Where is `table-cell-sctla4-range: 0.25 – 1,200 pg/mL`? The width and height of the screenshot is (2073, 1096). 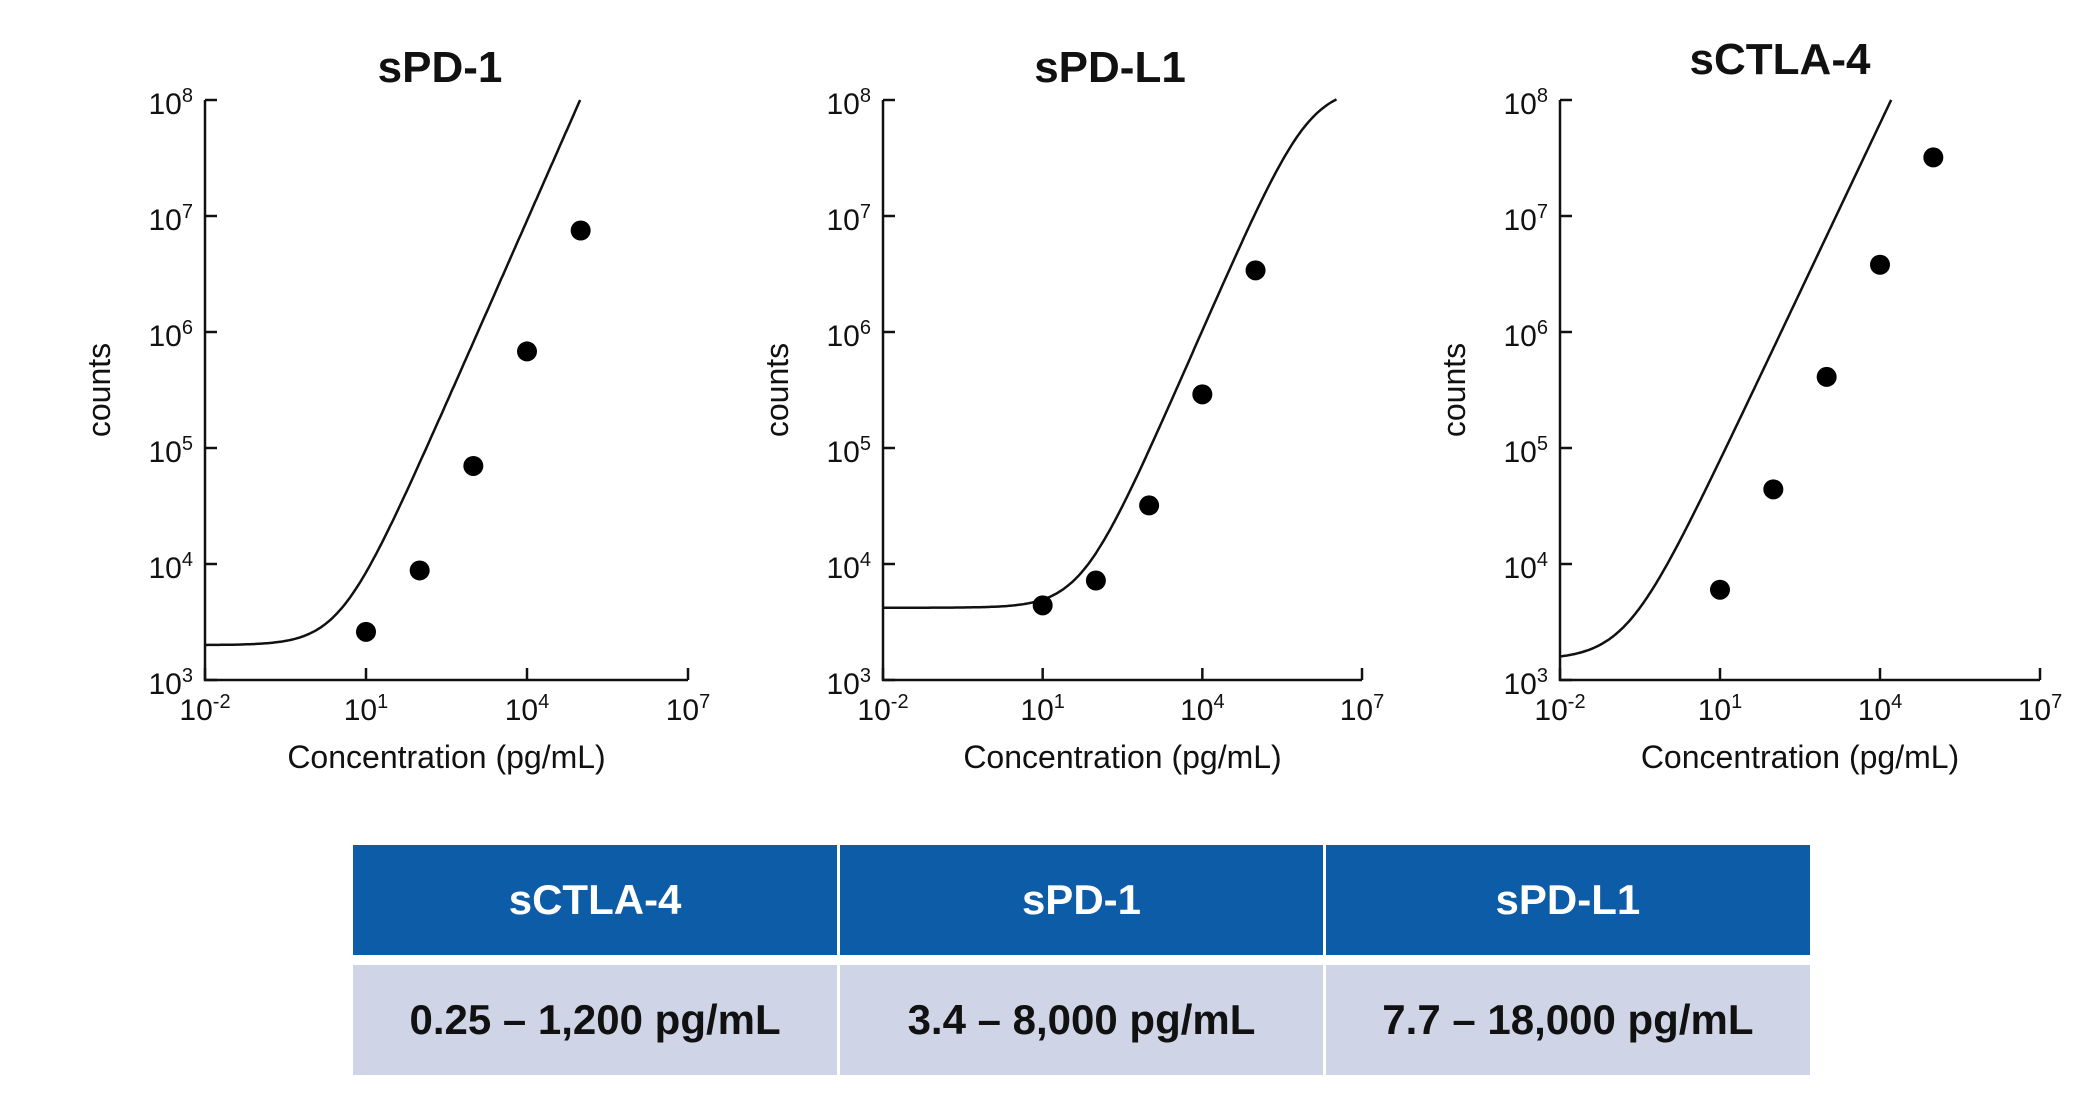
table-cell-sctla4-range: 0.25 – 1,200 pg/mL is located at coordinates (597, 1015).